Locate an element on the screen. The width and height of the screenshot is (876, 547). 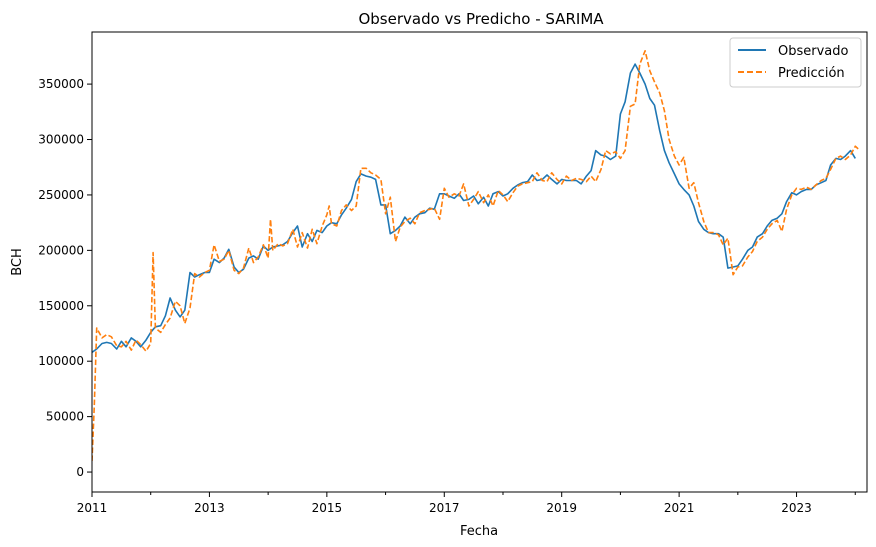
y-tick-label: 100000 is located at coordinates (61, 361).